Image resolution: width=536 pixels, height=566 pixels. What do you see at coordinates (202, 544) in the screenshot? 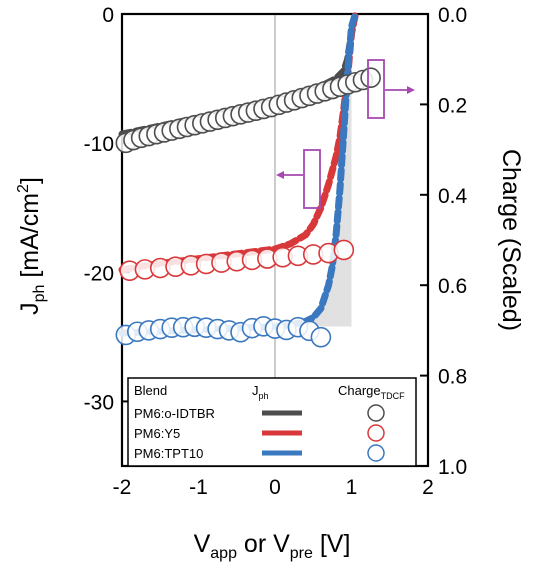
I see `x-label-base: V` at bounding box center [202, 544].